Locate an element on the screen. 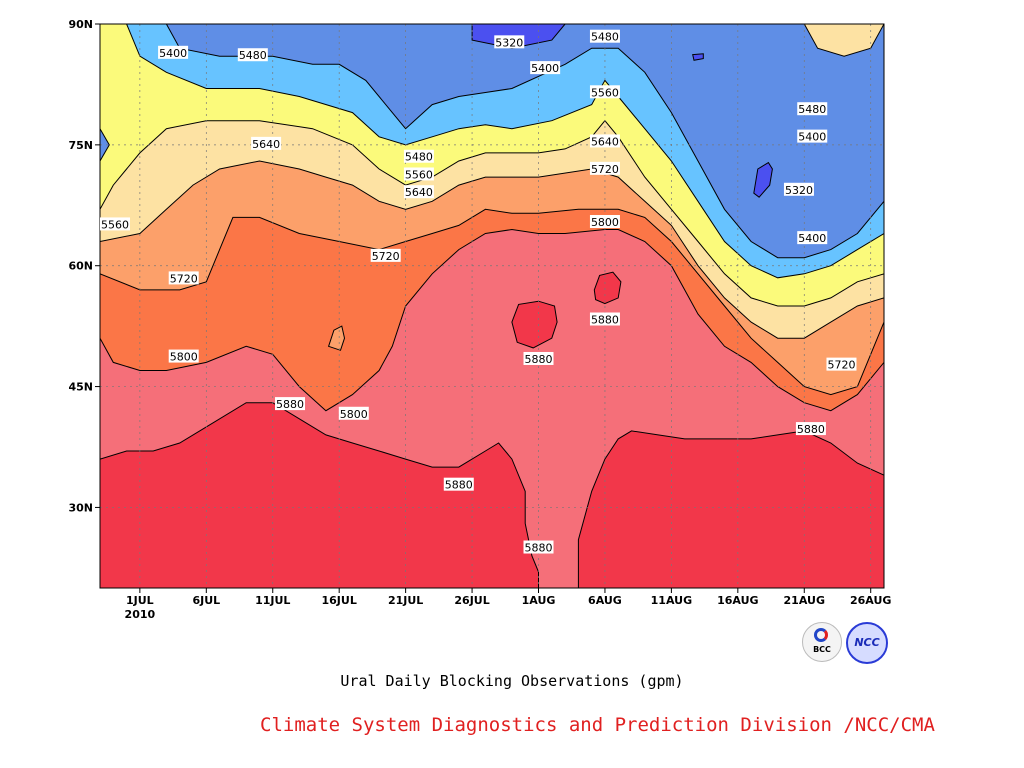  y-tick-label: 90N is located at coordinates (80, 24).